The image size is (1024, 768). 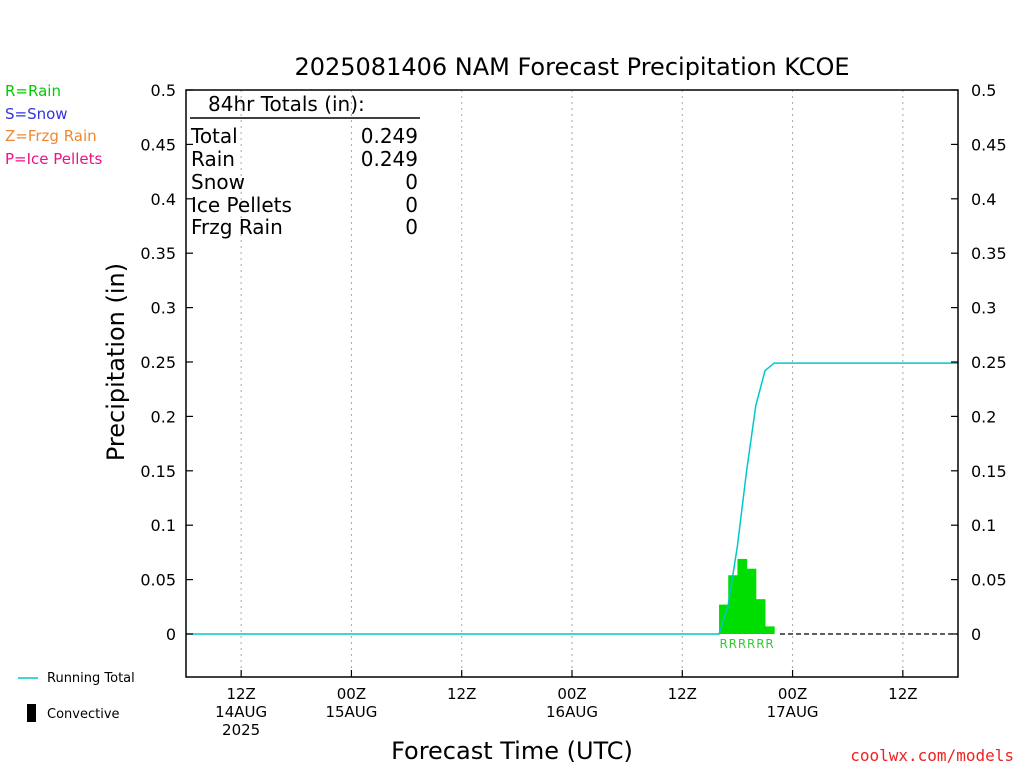 I want to click on totals-label-snow: Snow, so click(x=218, y=182).